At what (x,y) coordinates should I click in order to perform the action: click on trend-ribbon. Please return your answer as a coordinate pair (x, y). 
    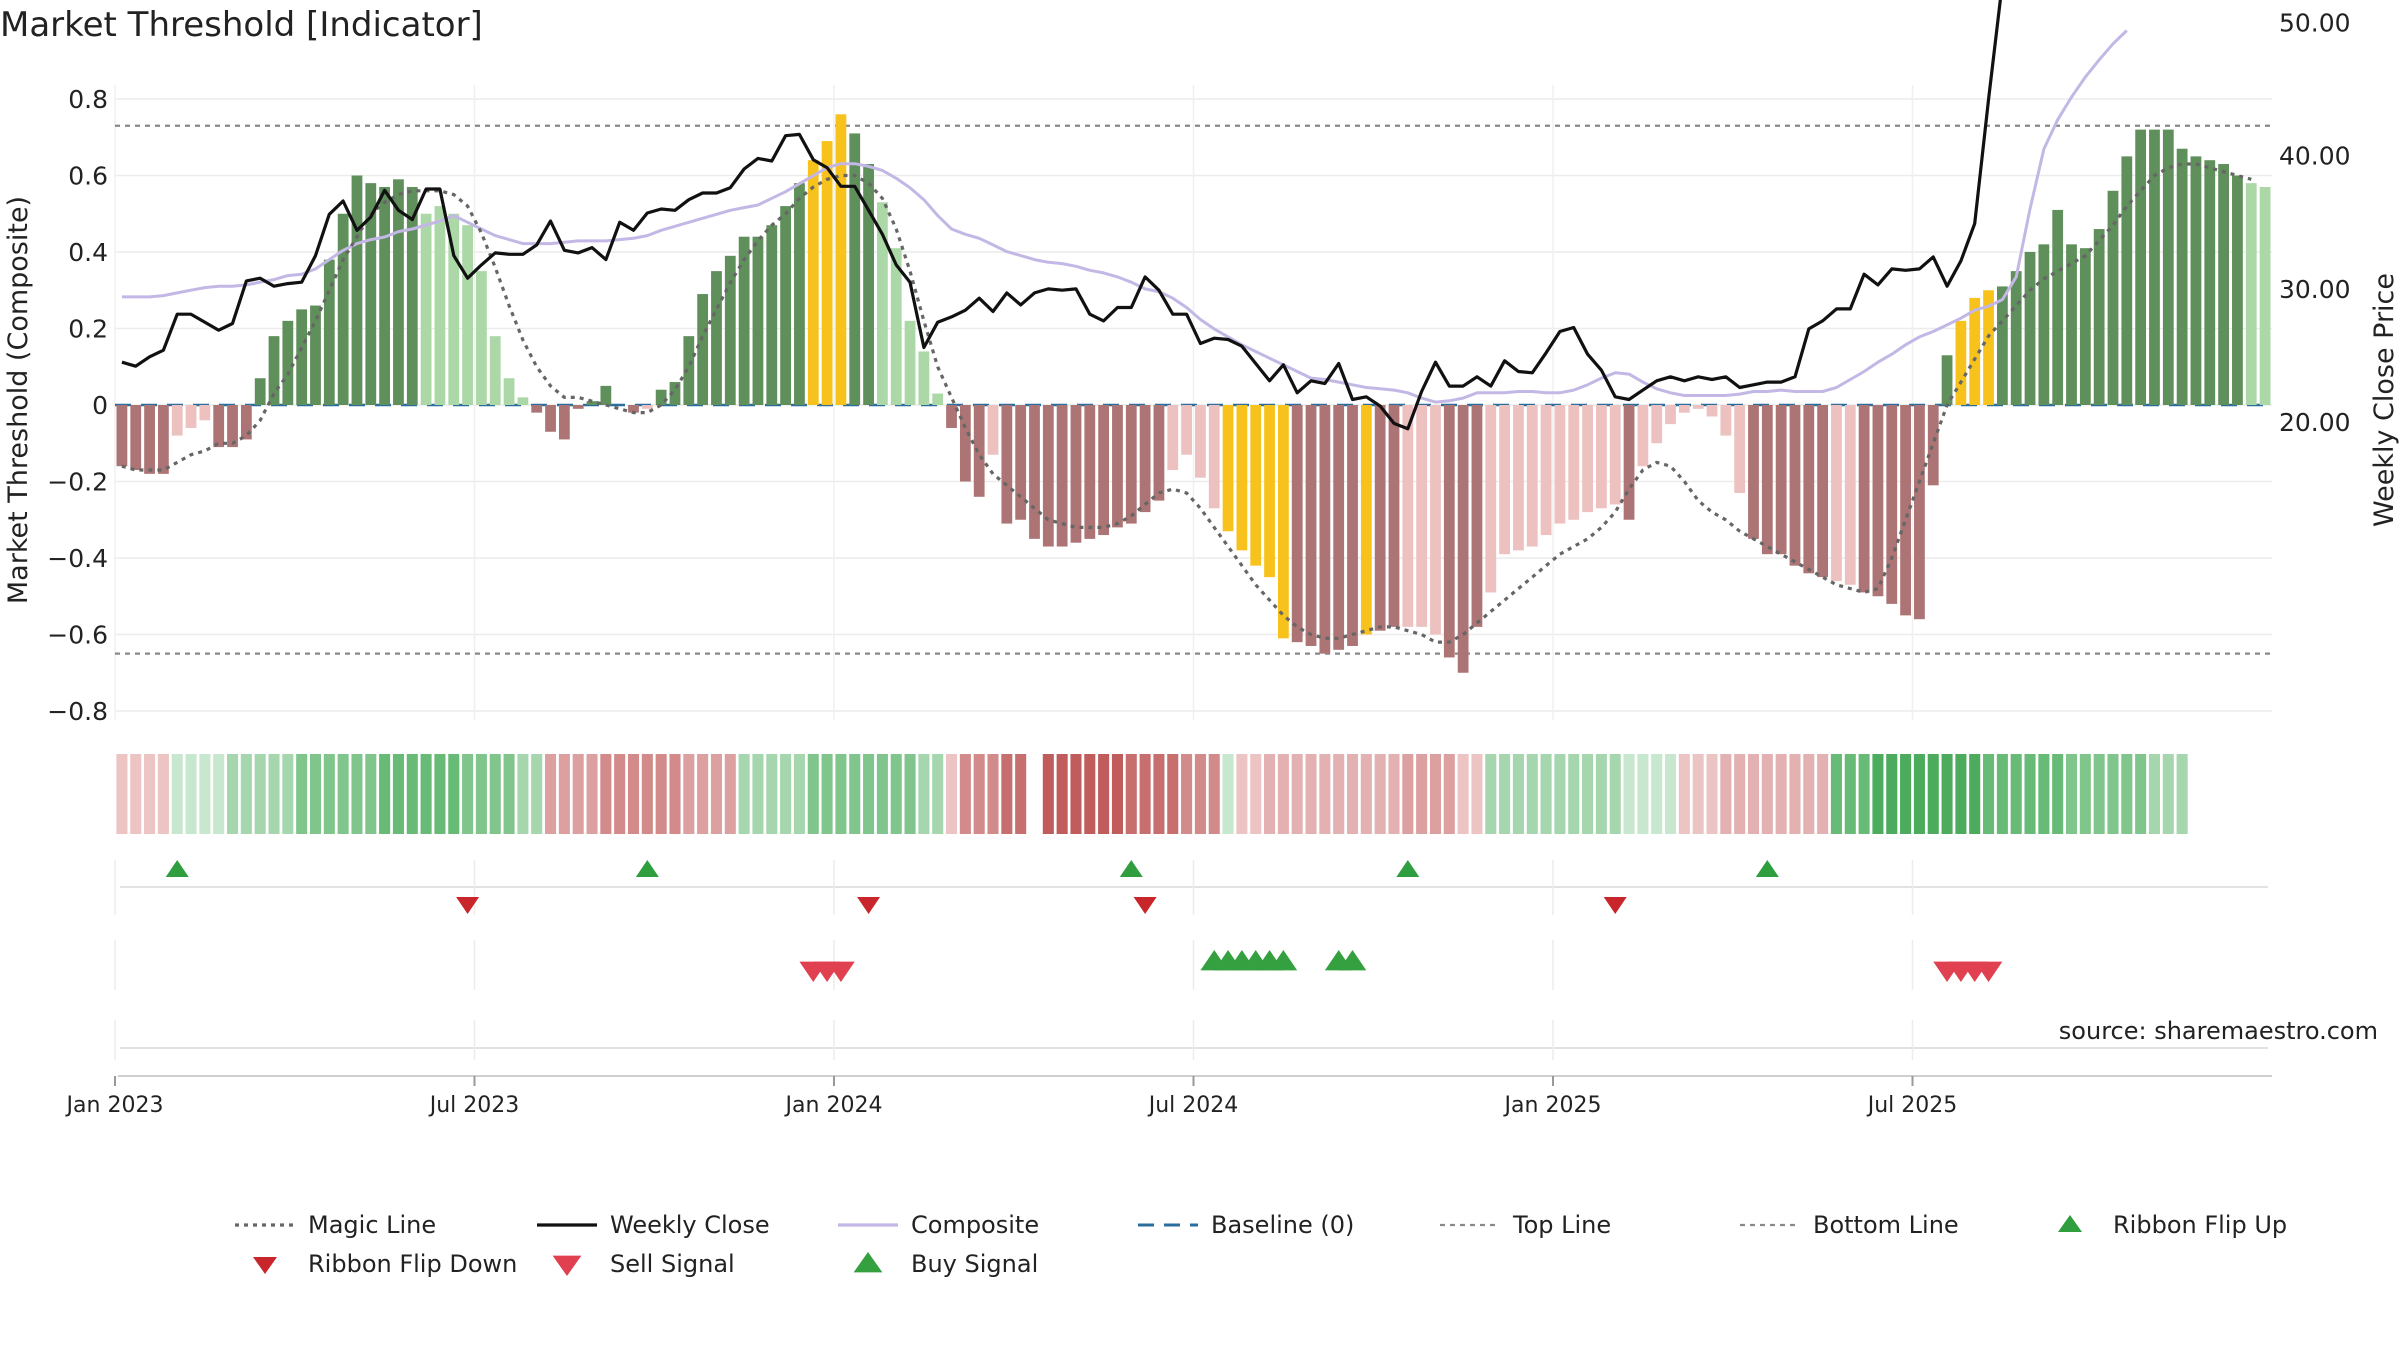
    Looking at the image, I should click on (1152, 794).